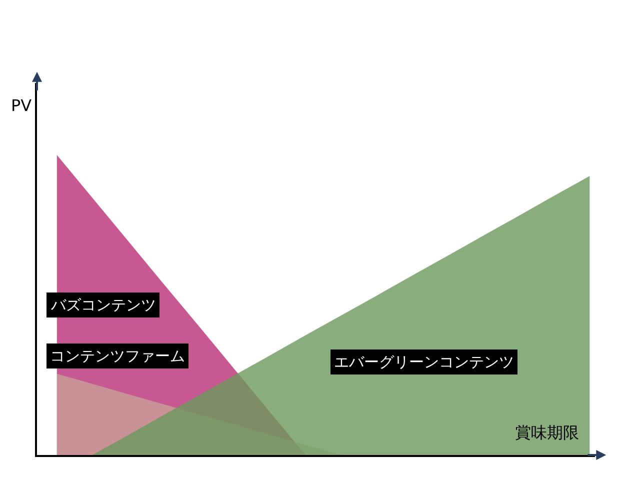  Describe the element at coordinates (424, 362) in the screenshot. I see `annotation: エバーグリーンコンテンツ` at that location.